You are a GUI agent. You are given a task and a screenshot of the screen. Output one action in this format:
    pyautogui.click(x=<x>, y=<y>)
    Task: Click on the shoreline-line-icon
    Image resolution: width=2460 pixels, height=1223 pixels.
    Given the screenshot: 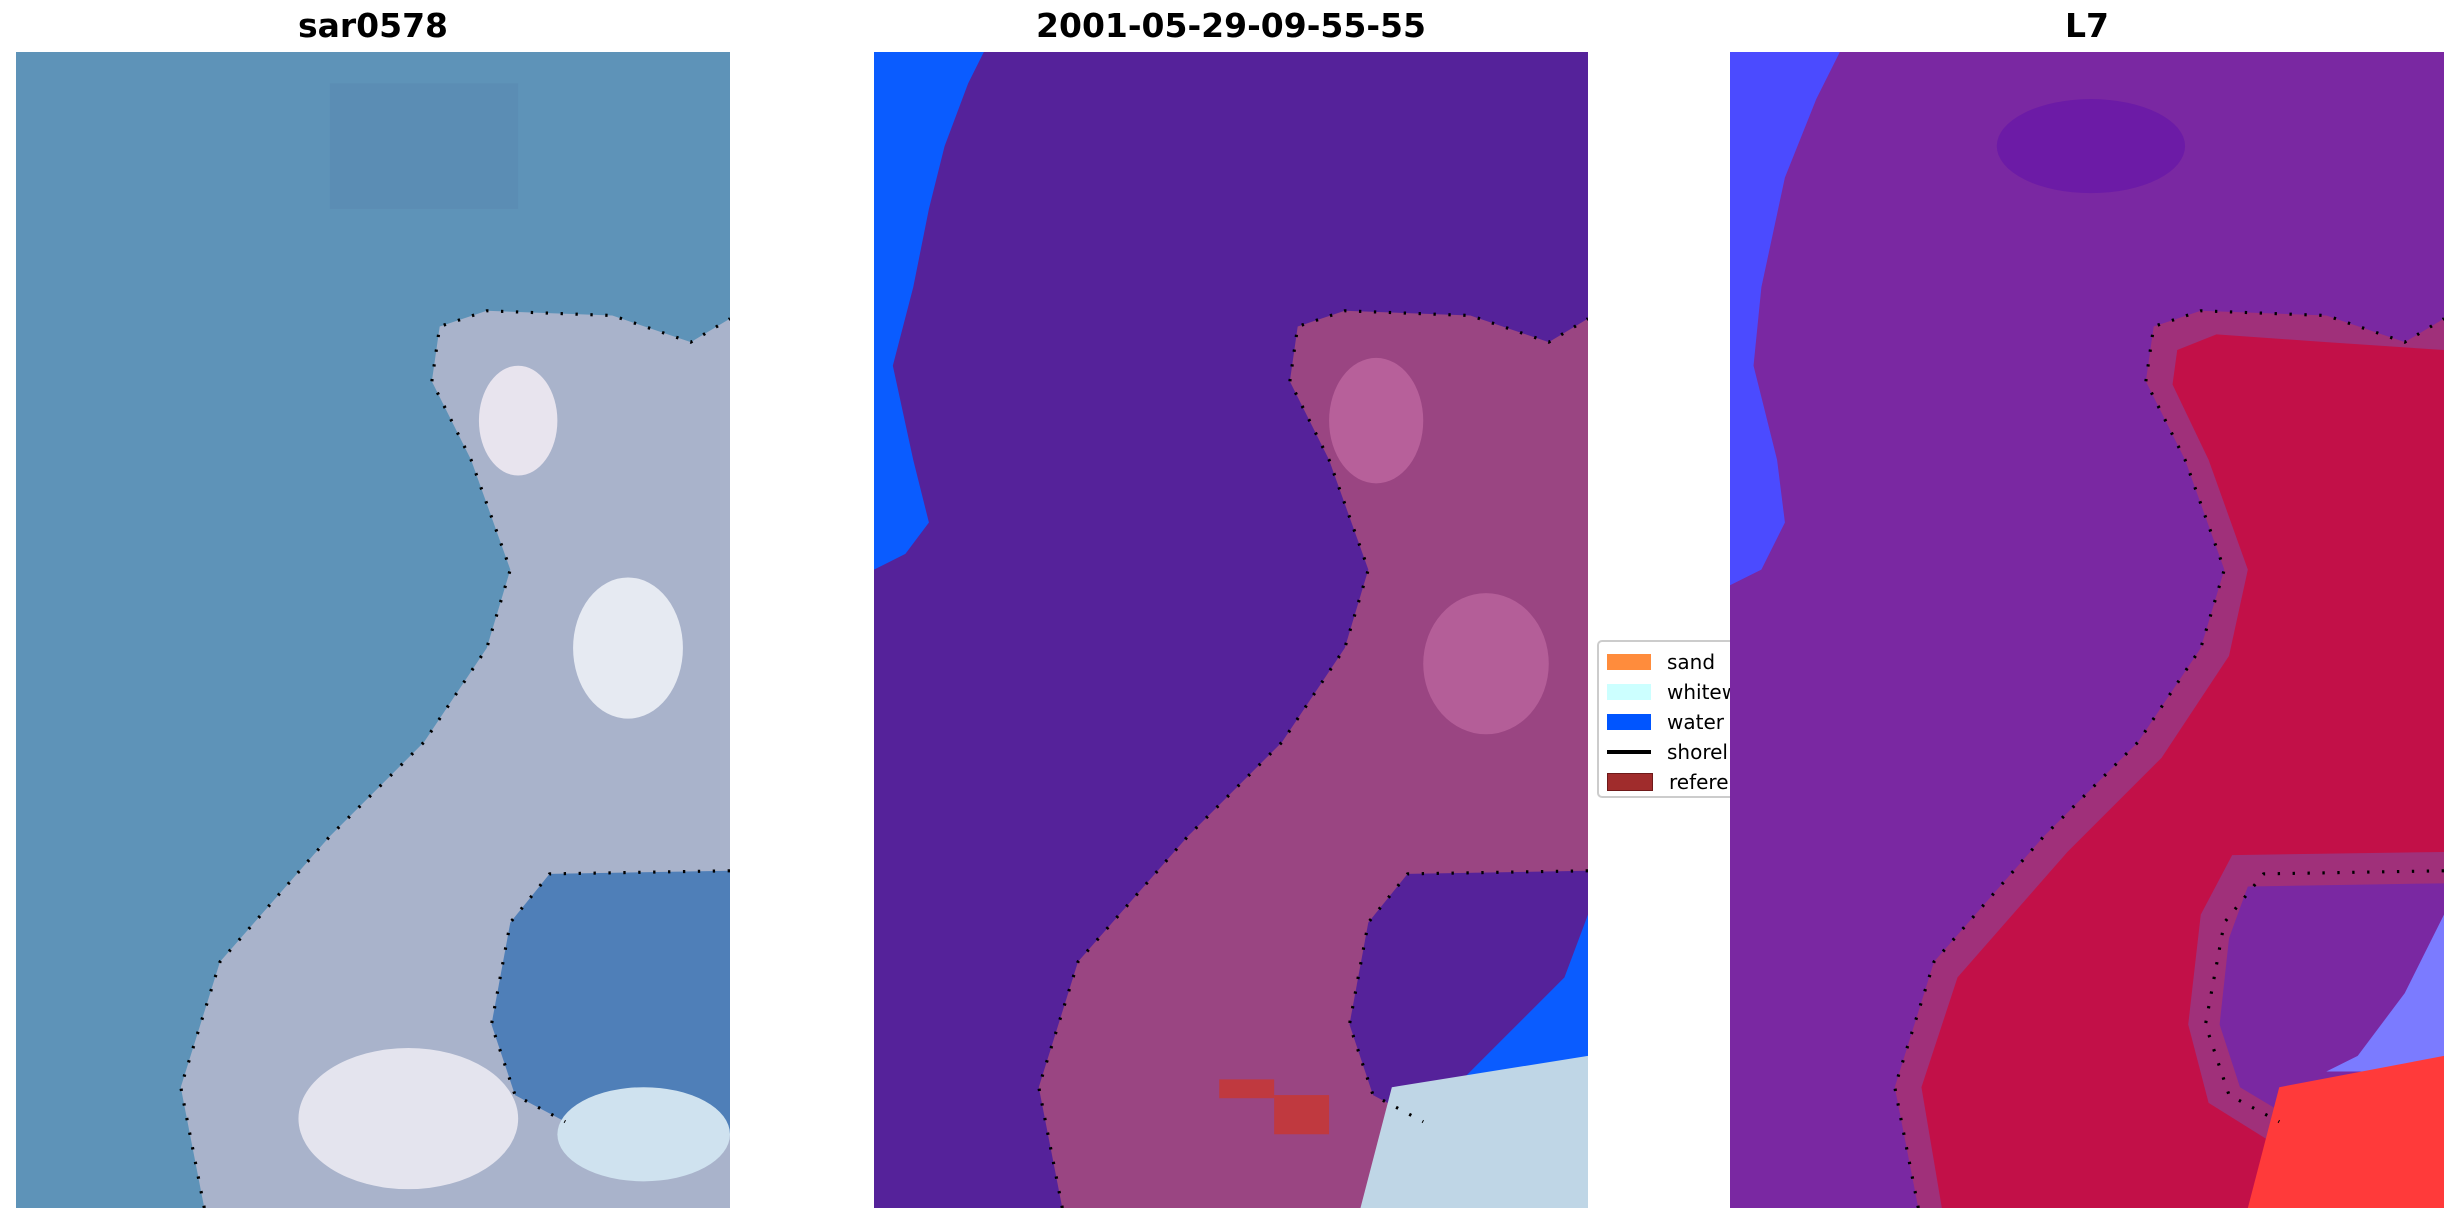 What is the action you would take?
    pyautogui.click(x=1629, y=752)
    